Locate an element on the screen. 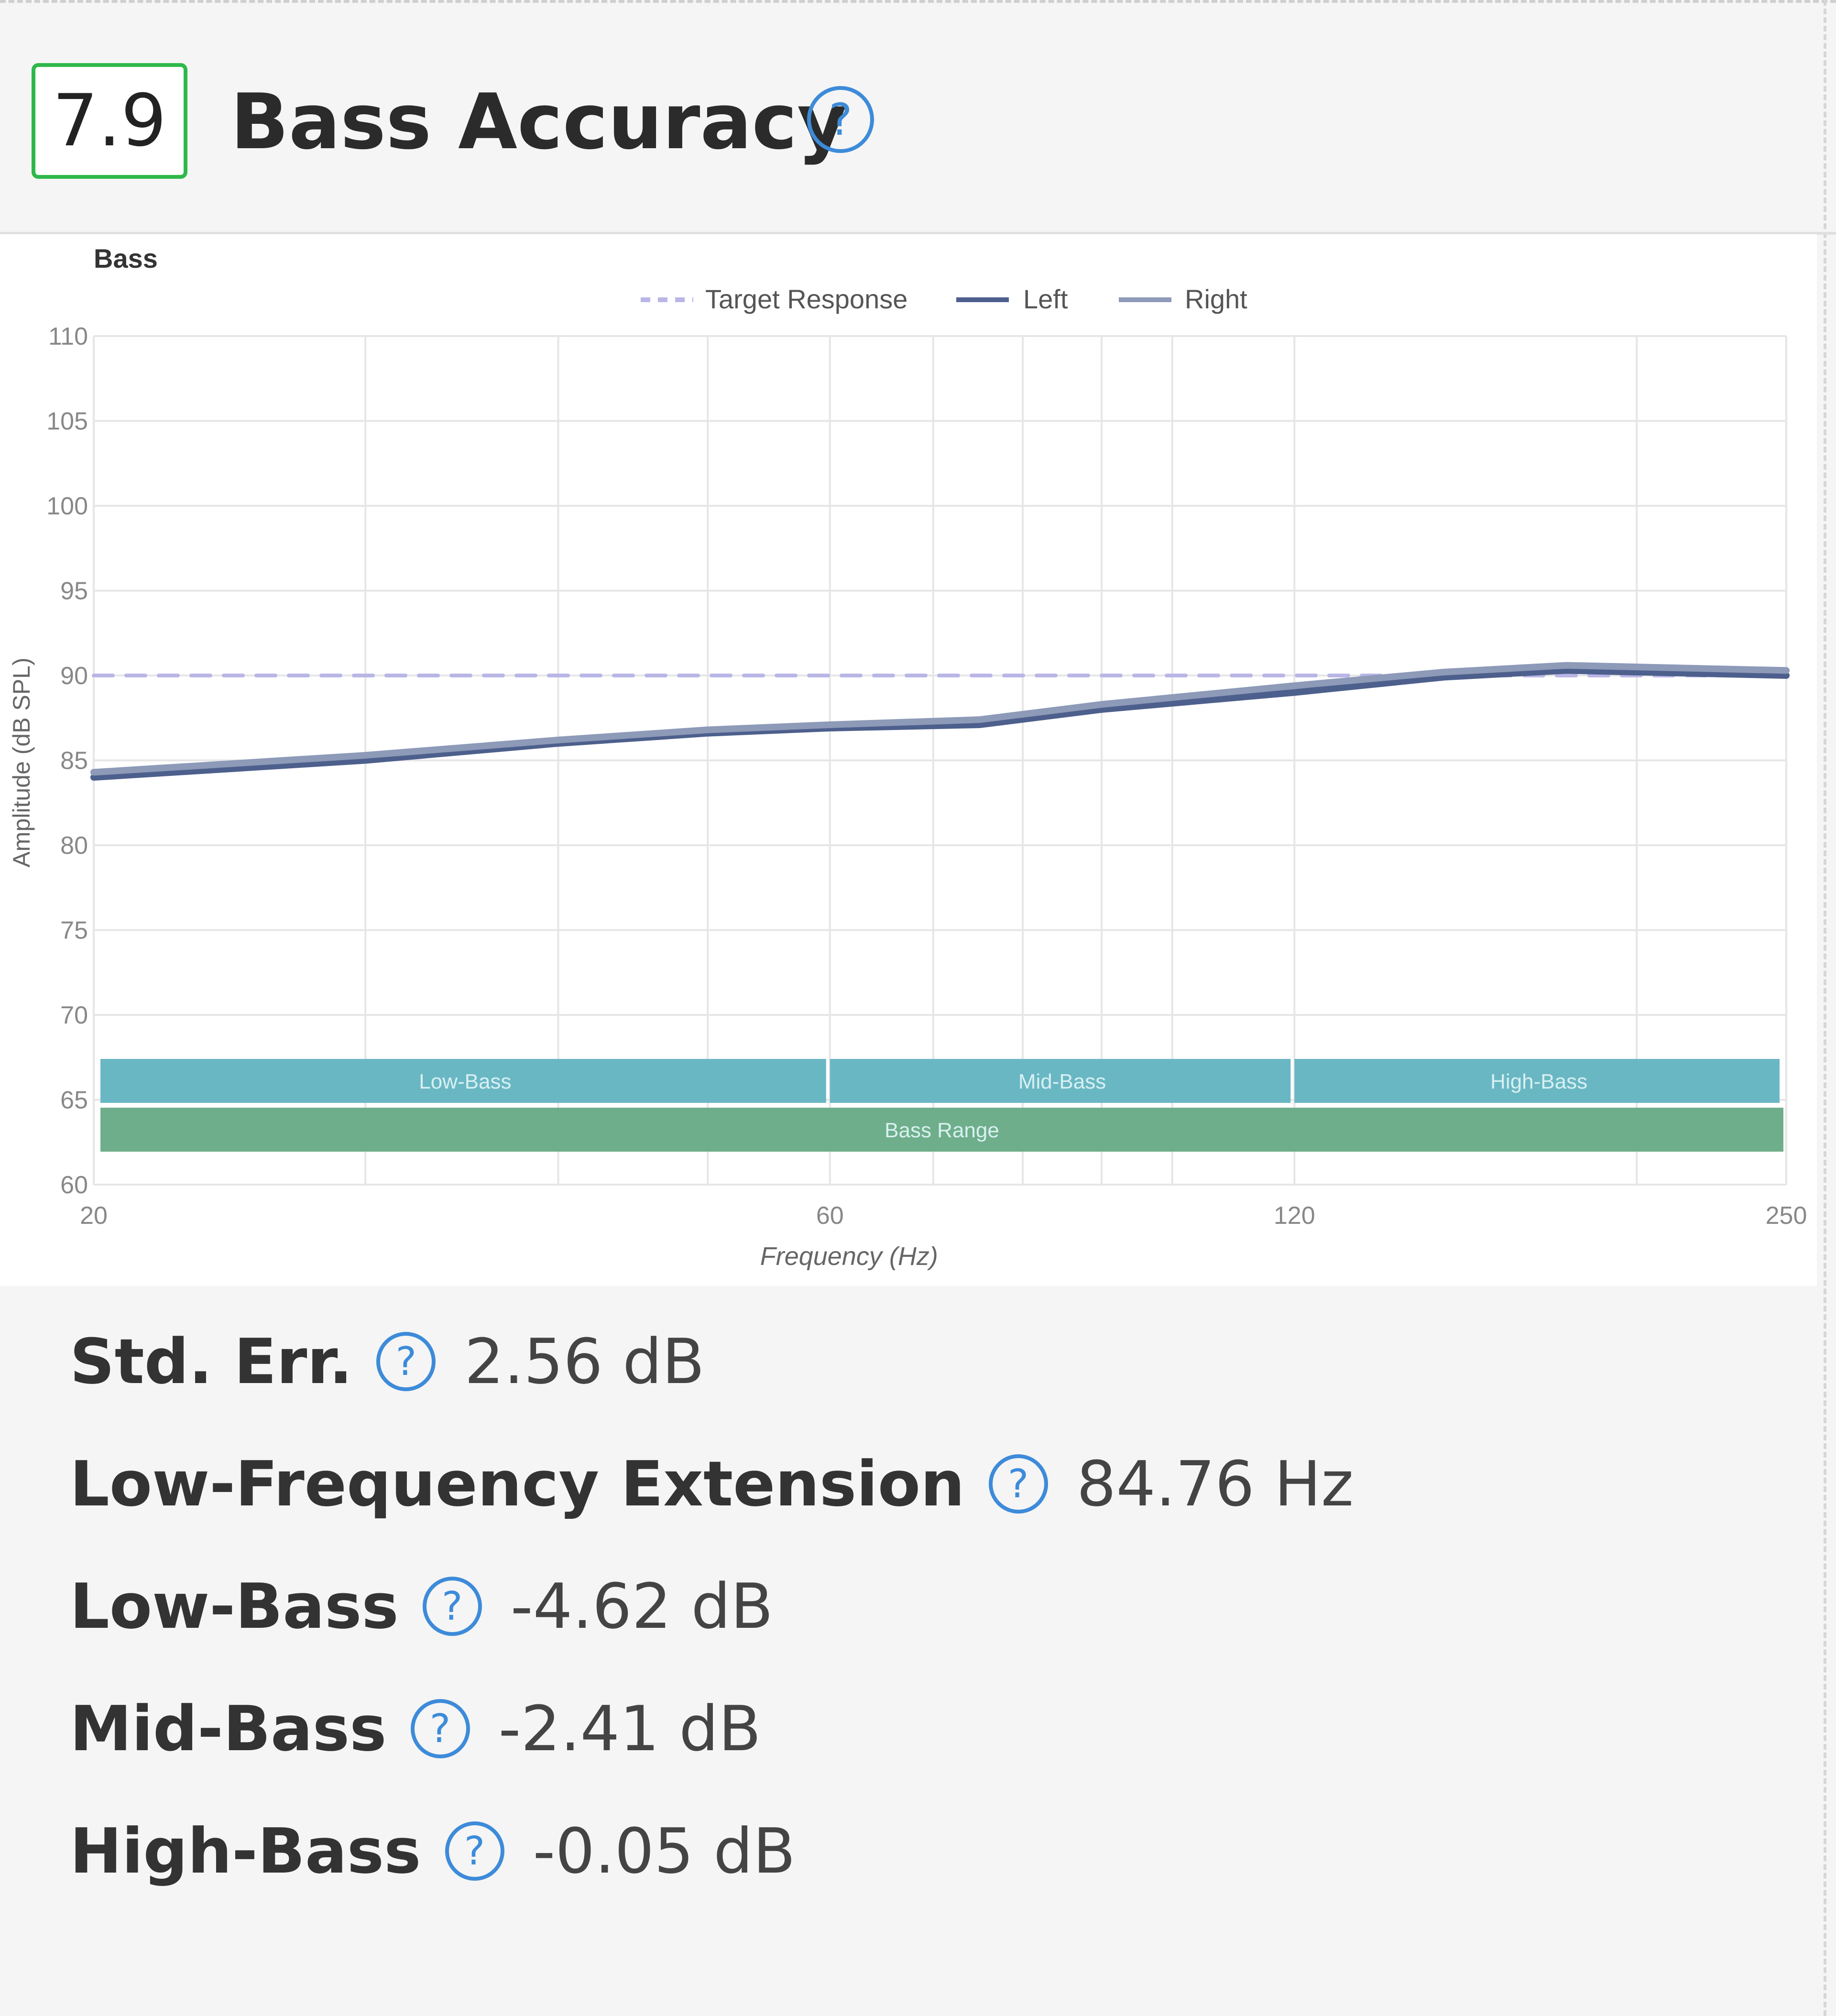 Image resolution: width=1836 pixels, height=2016 pixels. band-bass-range is located at coordinates (942, 1130).